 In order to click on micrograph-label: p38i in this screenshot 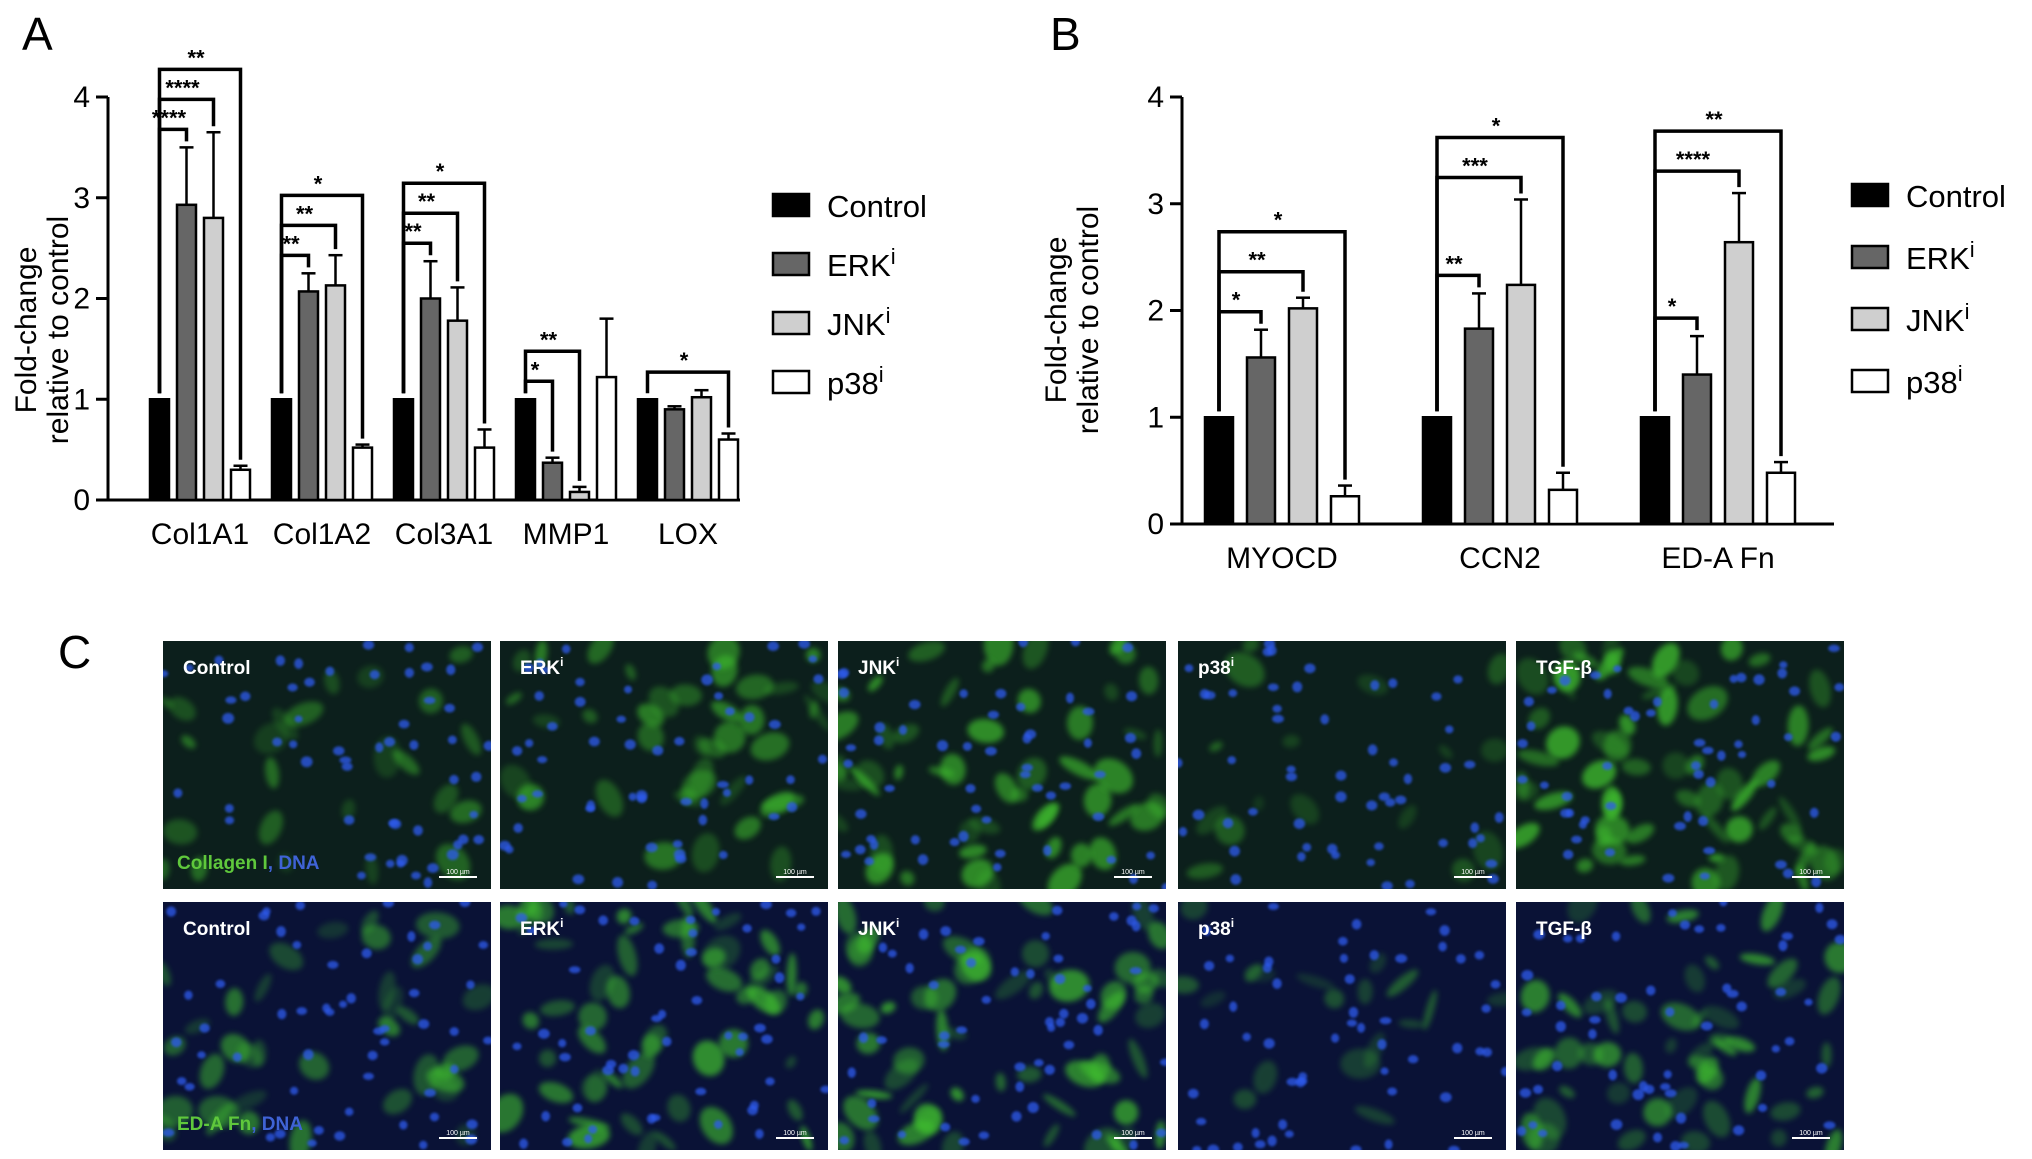, I will do `click(1216, 667)`.